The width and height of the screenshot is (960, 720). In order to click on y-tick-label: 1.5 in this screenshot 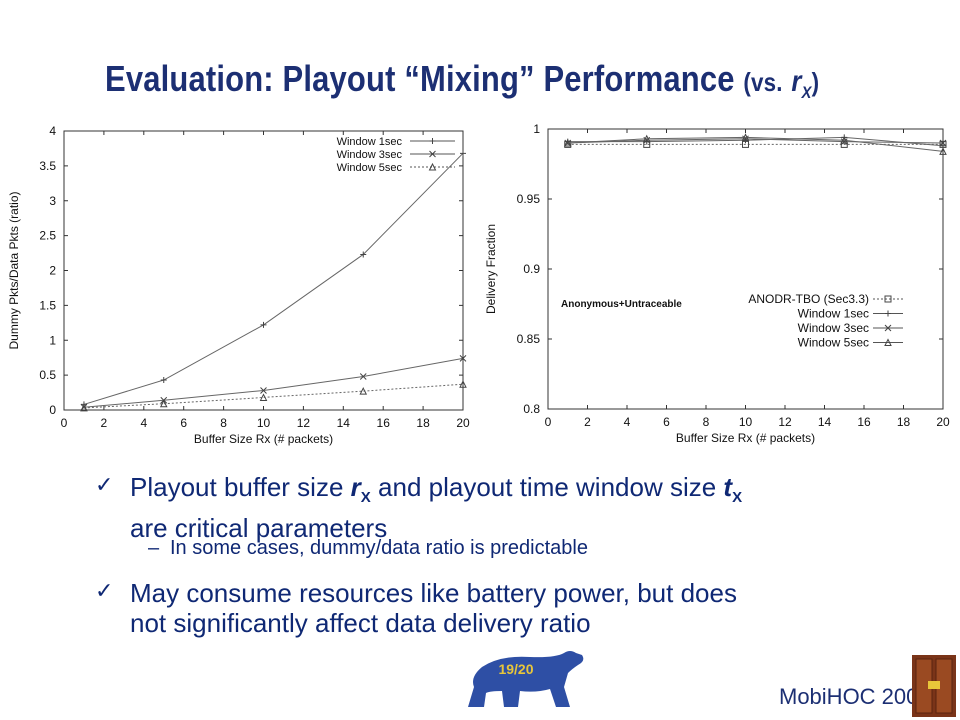, I will do `click(47, 305)`.